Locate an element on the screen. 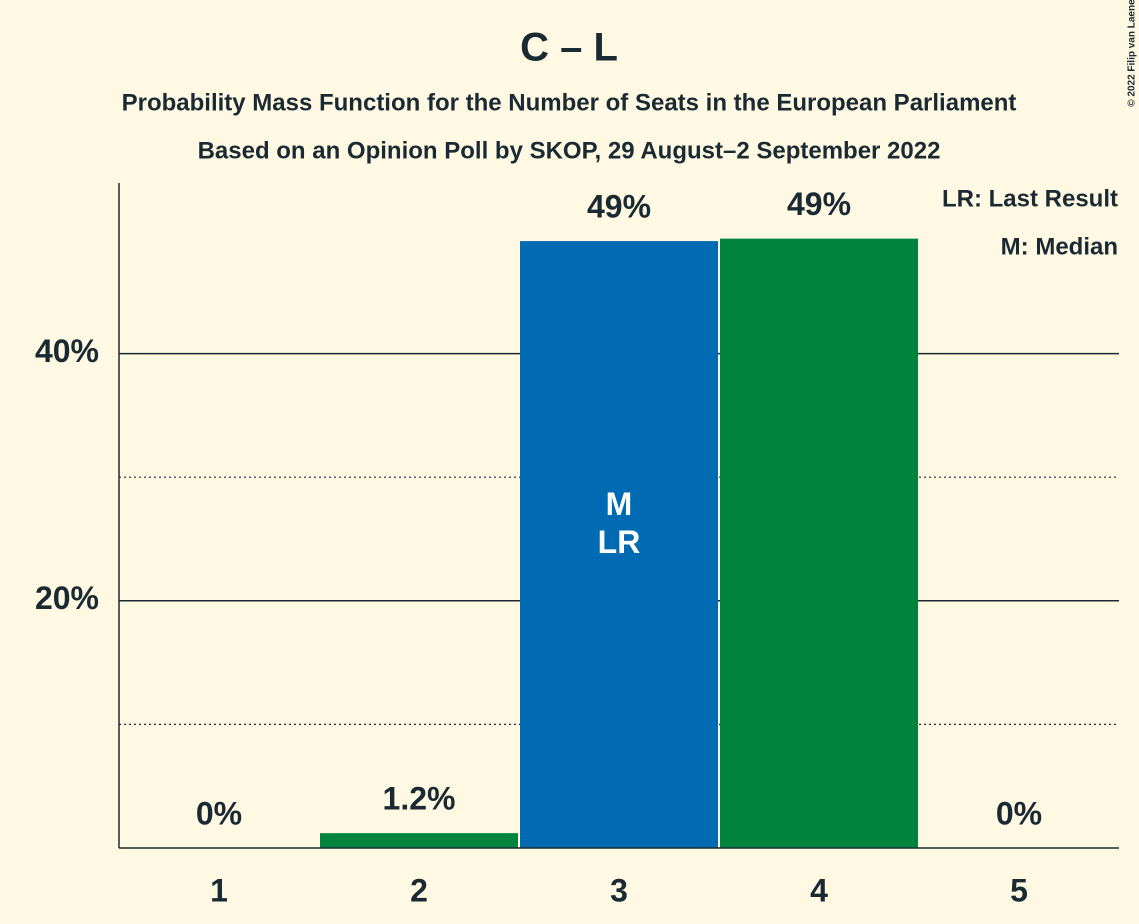 This screenshot has width=1139, height=924. y-tick-label: 20% is located at coordinates (67, 598).